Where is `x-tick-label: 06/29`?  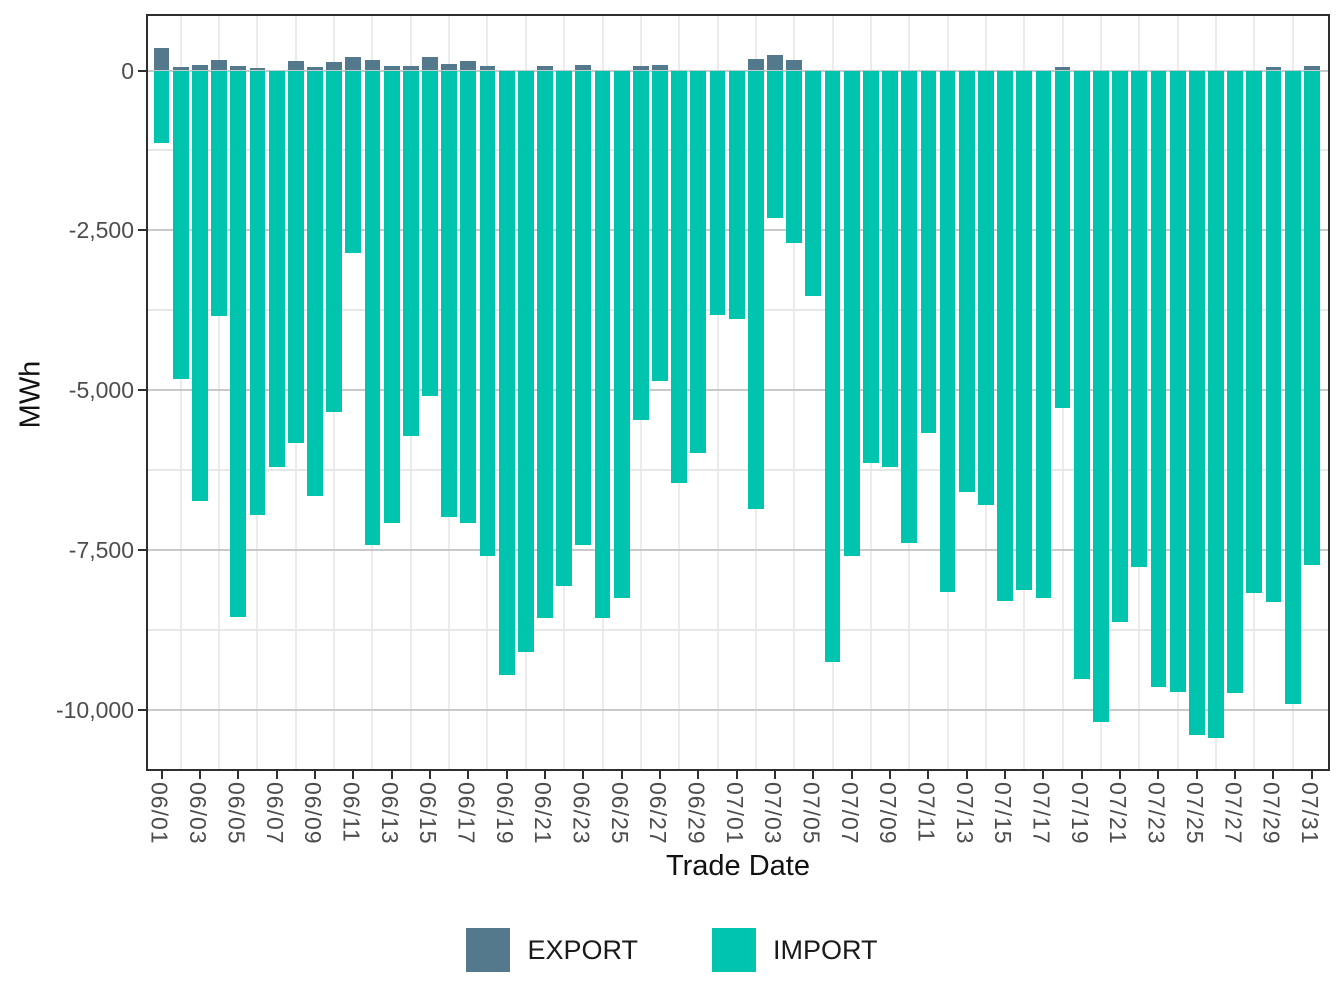
x-tick-label: 06/29 is located at coordinates (696, 813).